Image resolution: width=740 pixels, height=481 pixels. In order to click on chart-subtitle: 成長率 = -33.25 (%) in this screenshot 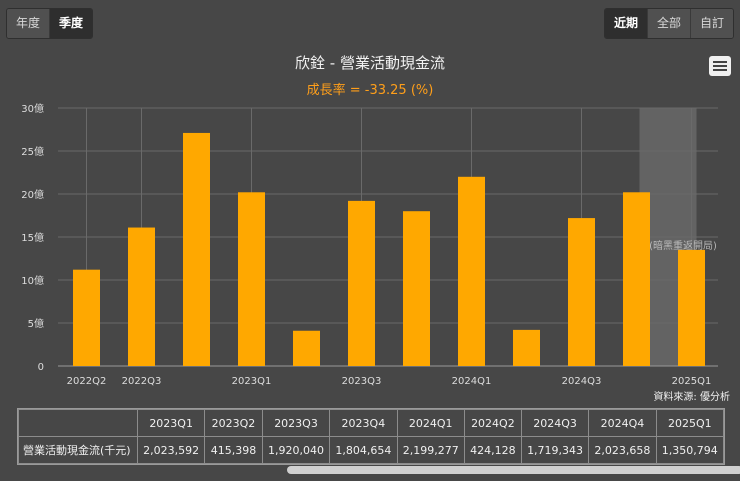, I will do `click(370, 90)`.